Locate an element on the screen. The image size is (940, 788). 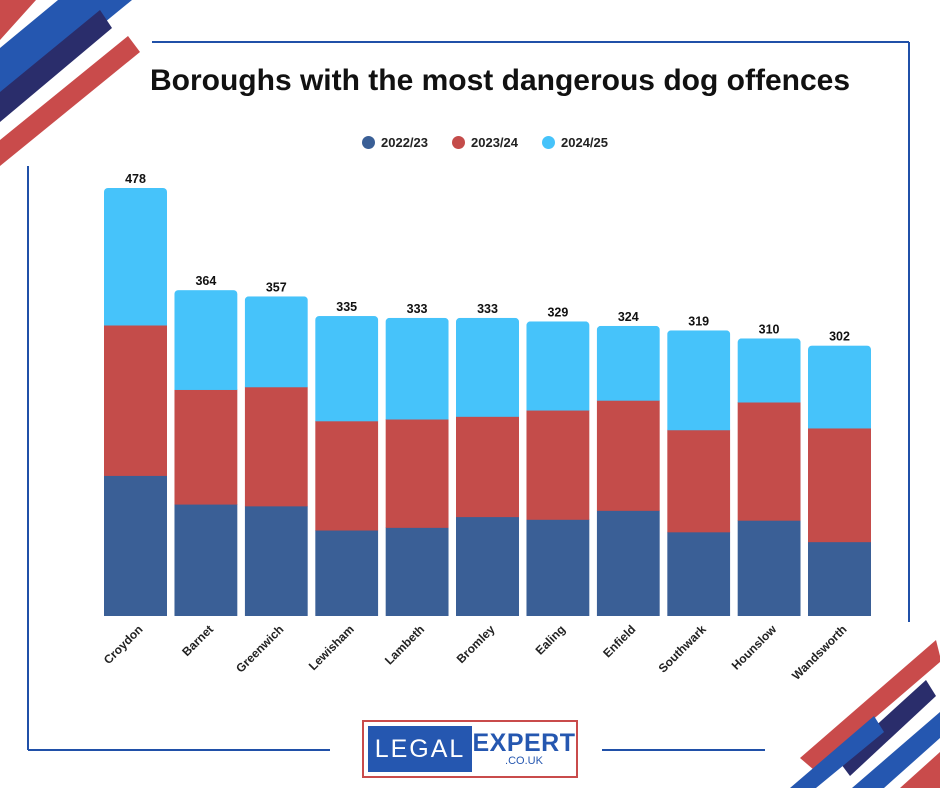
category-label-southwark: Southwark is located at coordinates (683, 649).